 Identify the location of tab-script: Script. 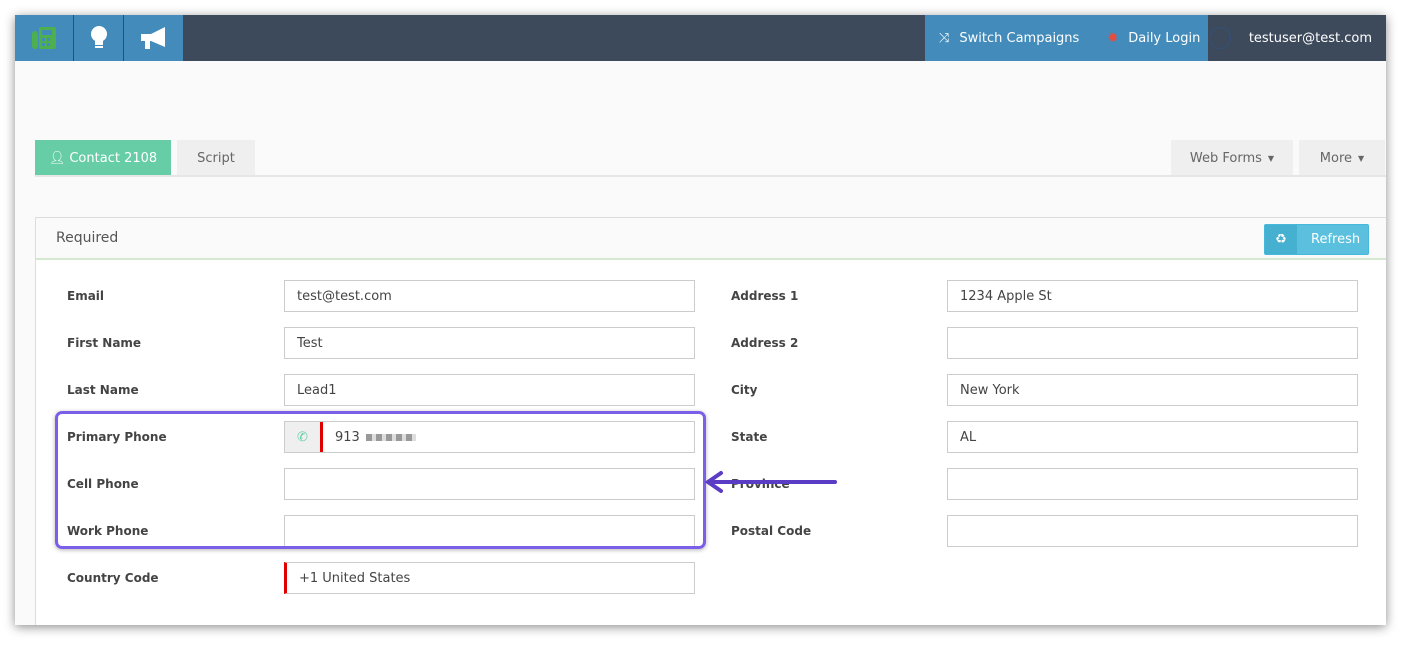
(216, 158).